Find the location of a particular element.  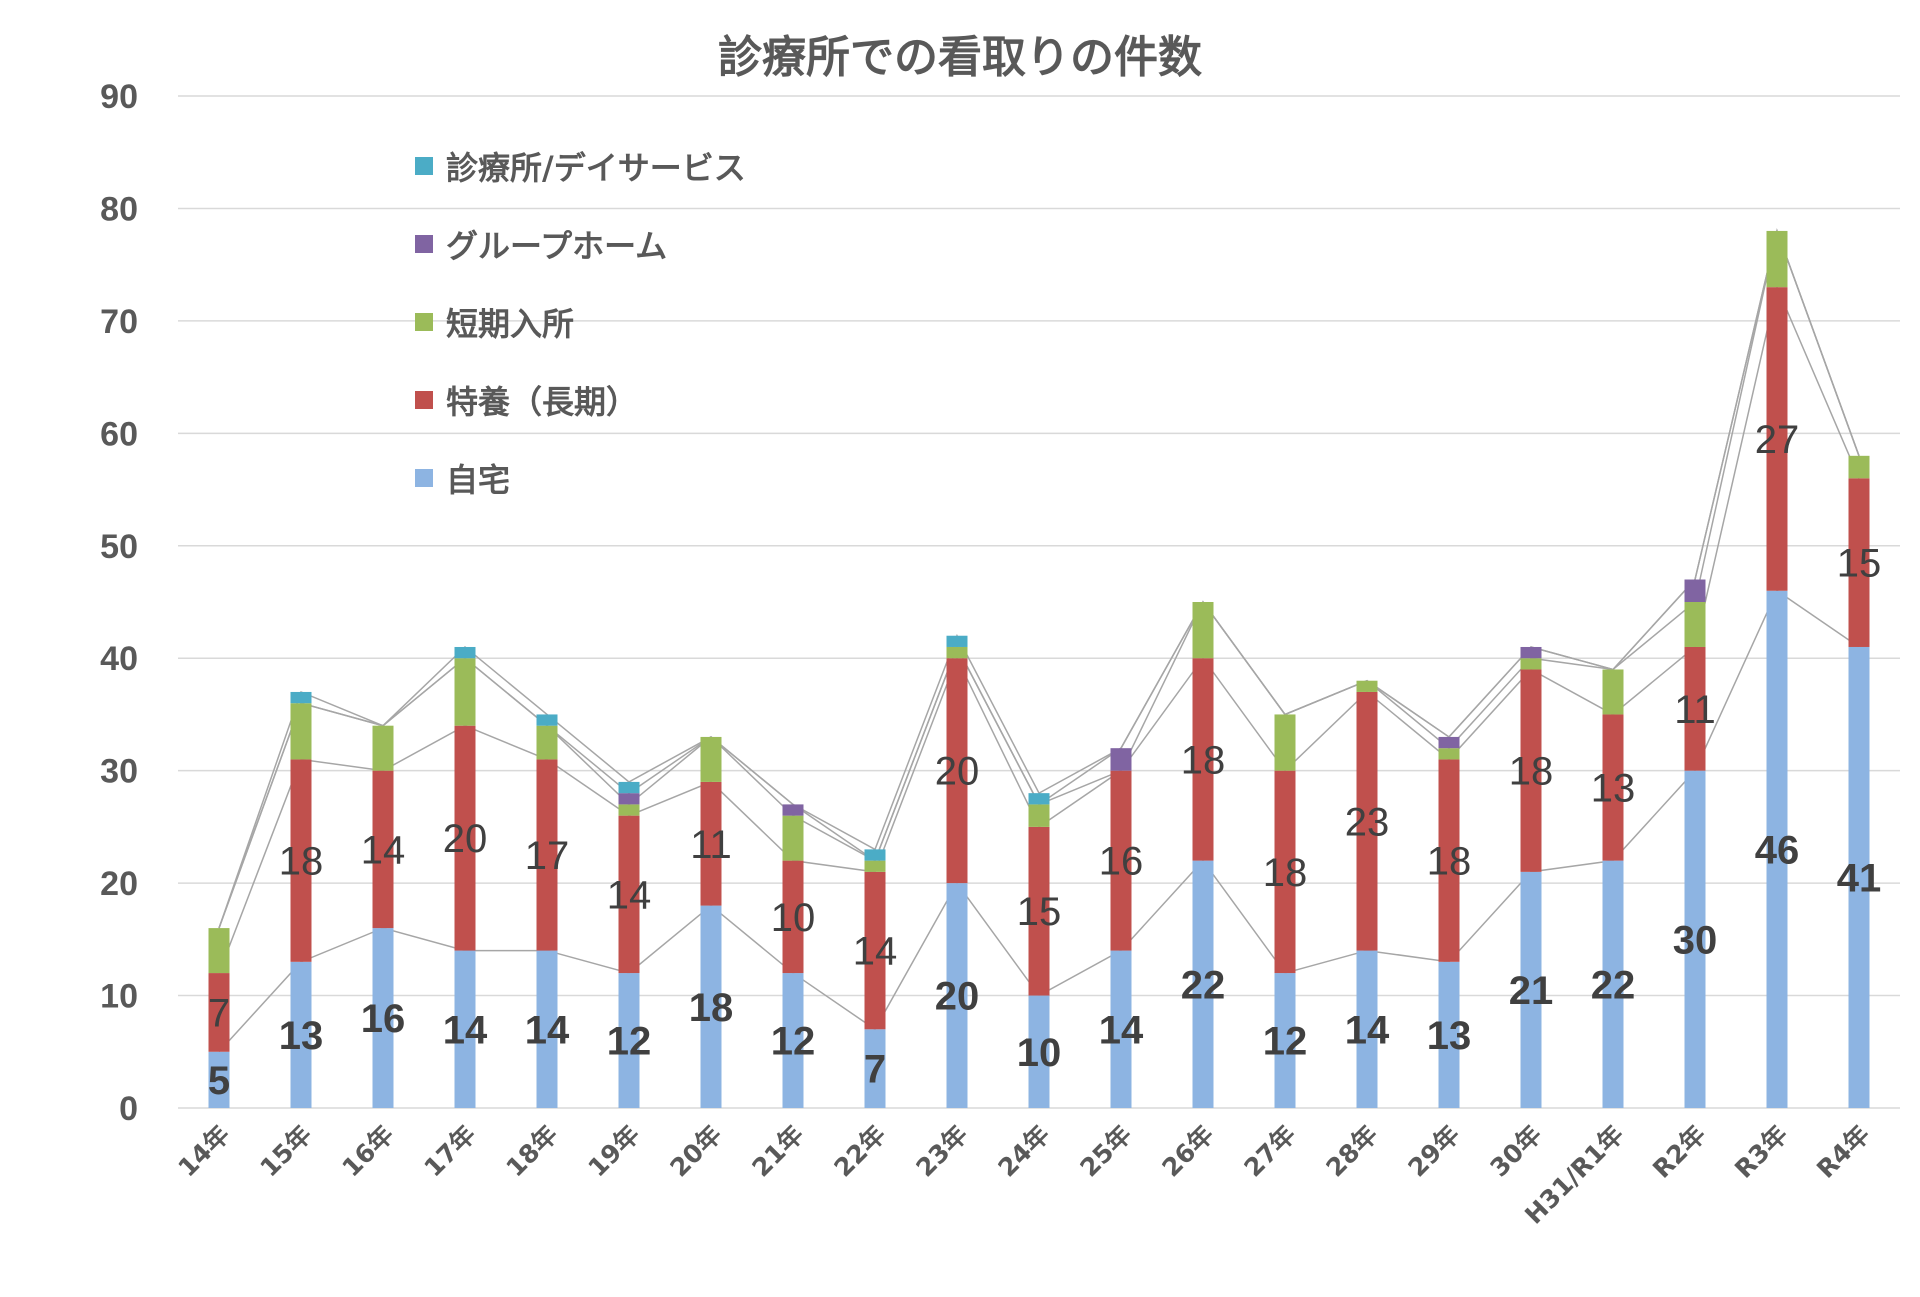

x-tick-label: 15年 is located at coordinates (285, 1151).